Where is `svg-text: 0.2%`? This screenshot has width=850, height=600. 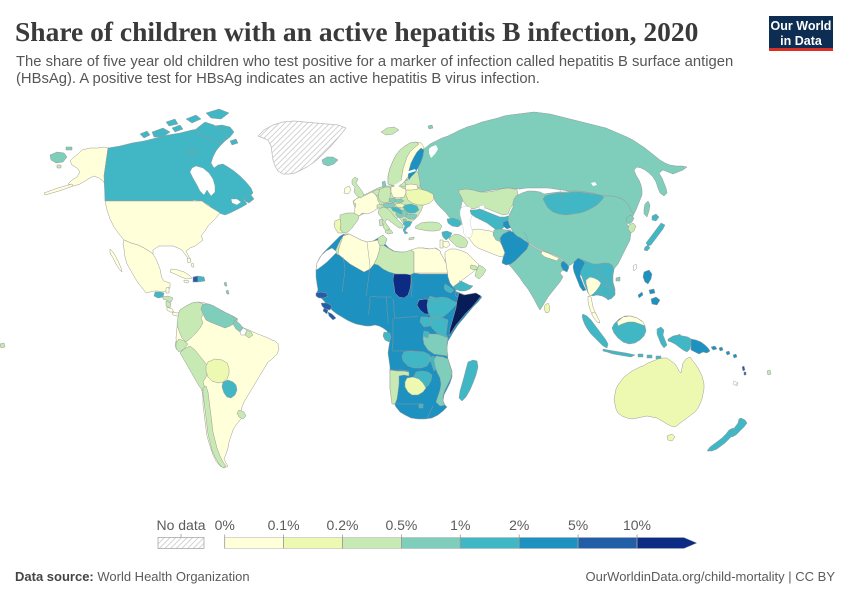
svg-text: 0.2% is located at coordinates (343, 525).